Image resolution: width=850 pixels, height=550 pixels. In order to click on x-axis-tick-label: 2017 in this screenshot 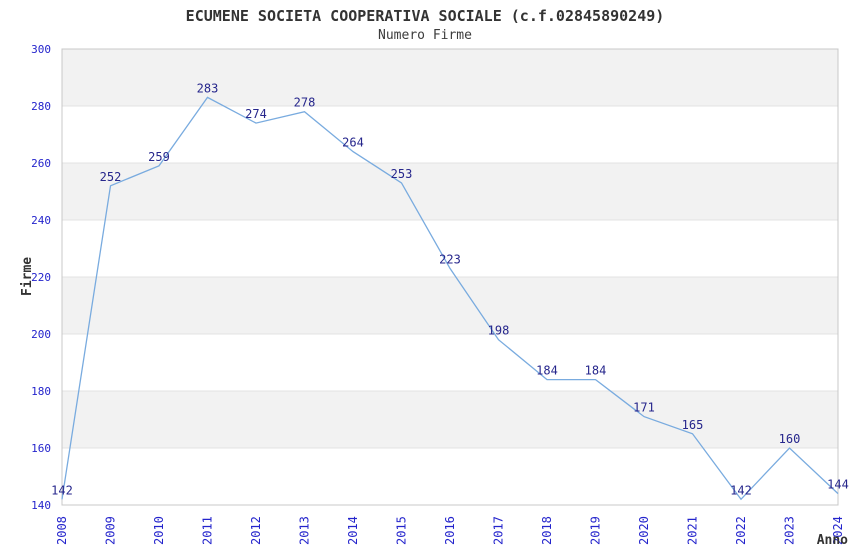, I will do `click(499, 530)`.